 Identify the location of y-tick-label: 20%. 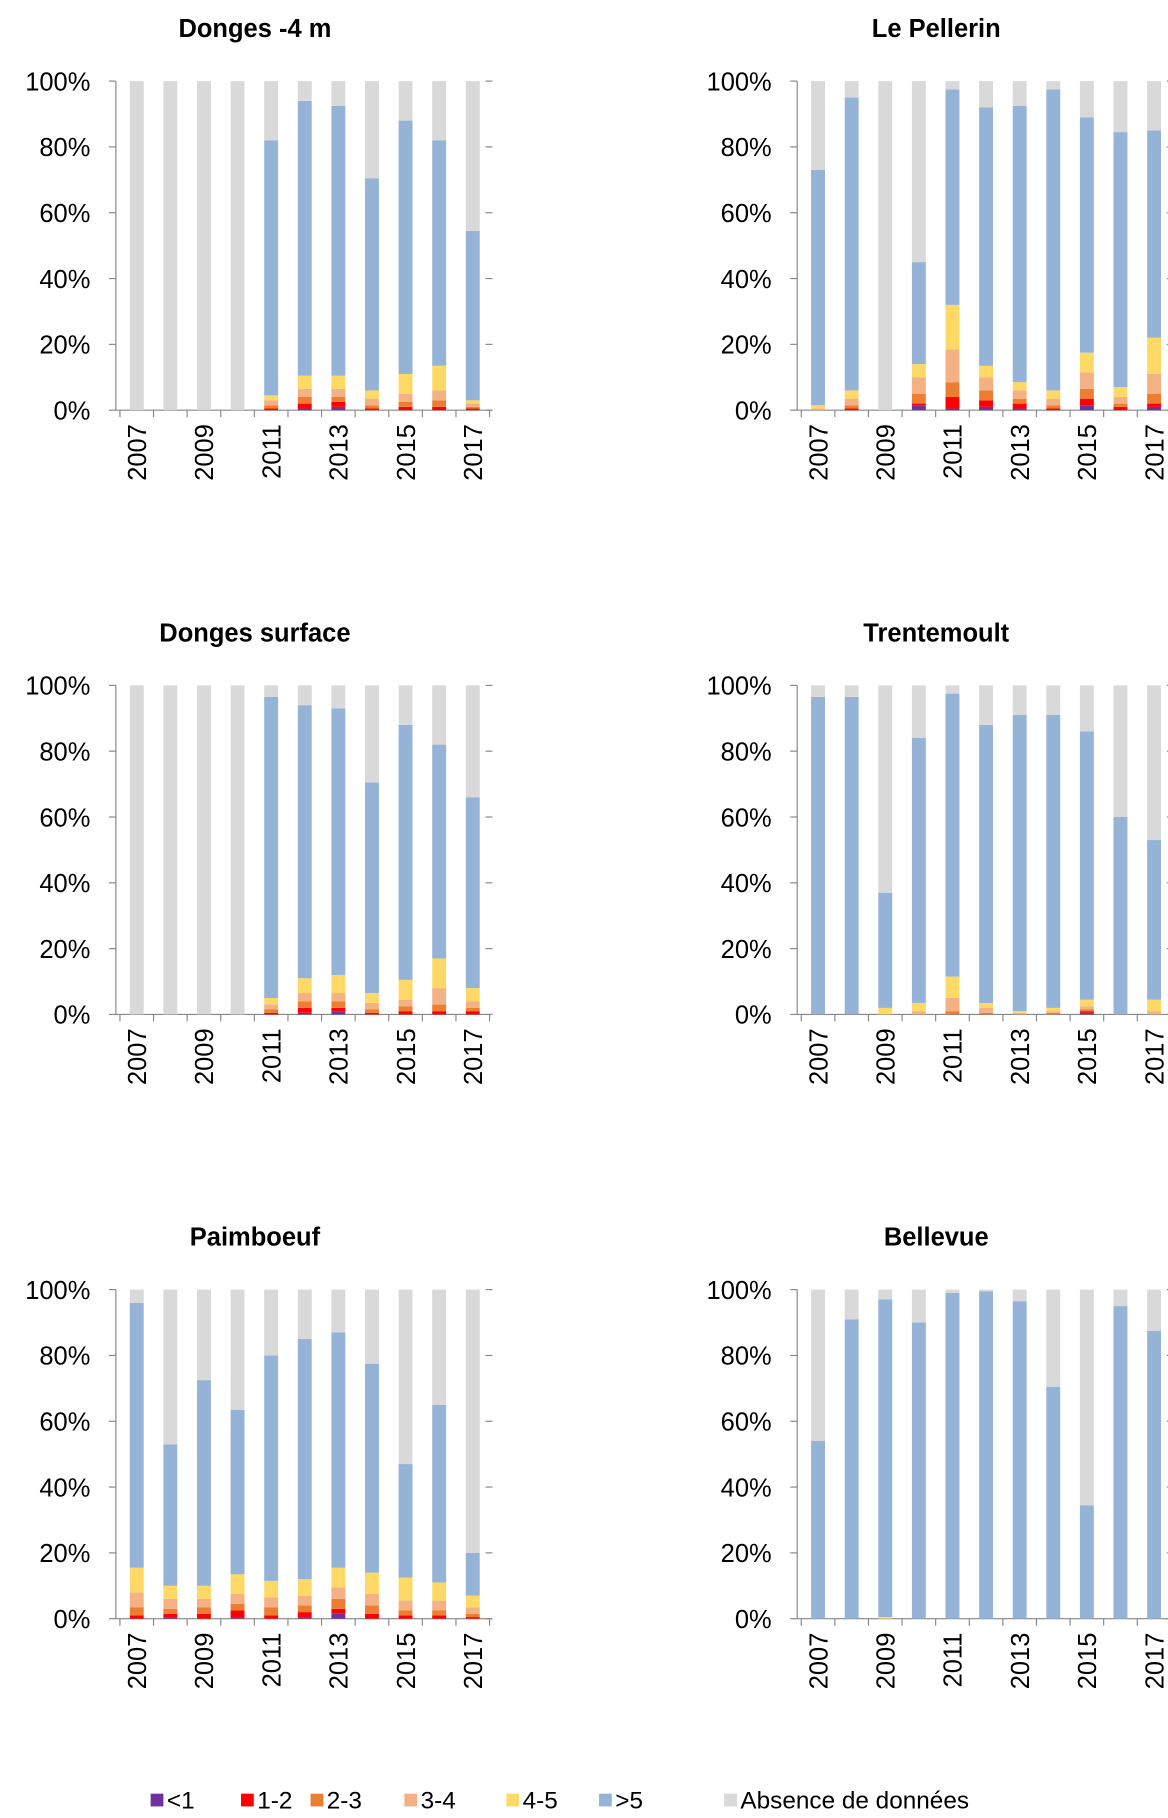
(64, 950).